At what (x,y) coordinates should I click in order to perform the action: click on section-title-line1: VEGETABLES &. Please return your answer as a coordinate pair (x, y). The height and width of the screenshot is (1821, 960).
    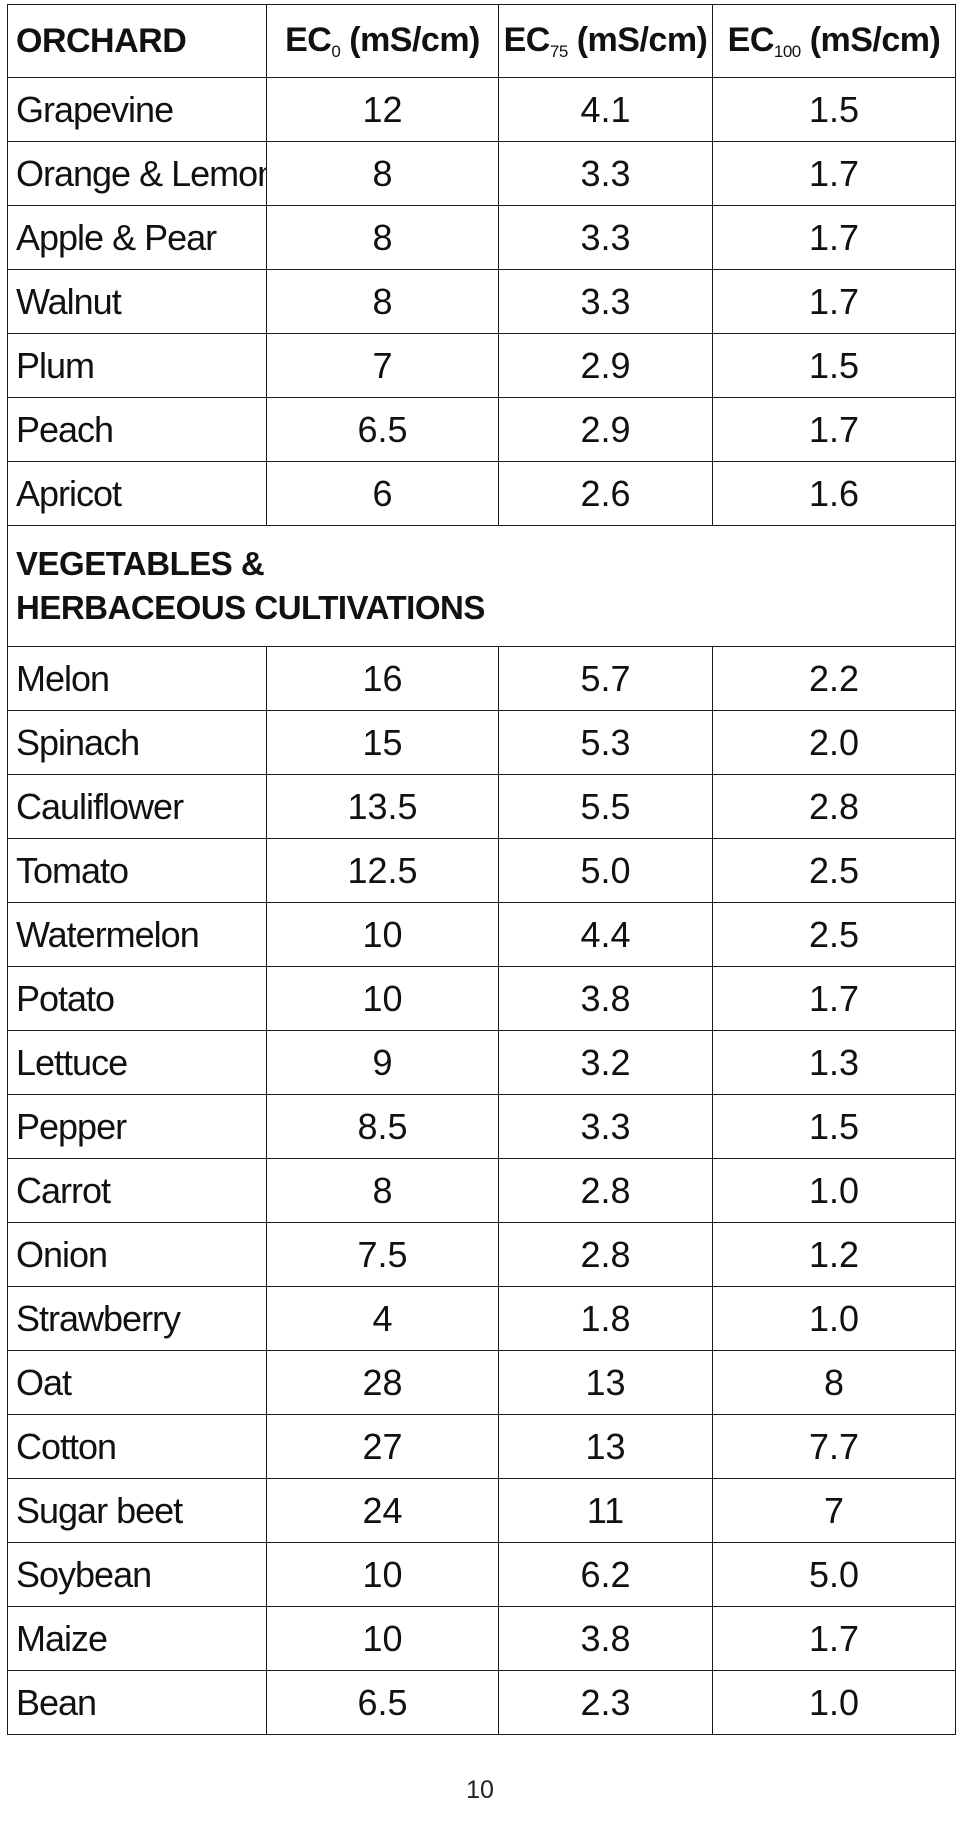
    Looking at the image, I should click on (140, 563).